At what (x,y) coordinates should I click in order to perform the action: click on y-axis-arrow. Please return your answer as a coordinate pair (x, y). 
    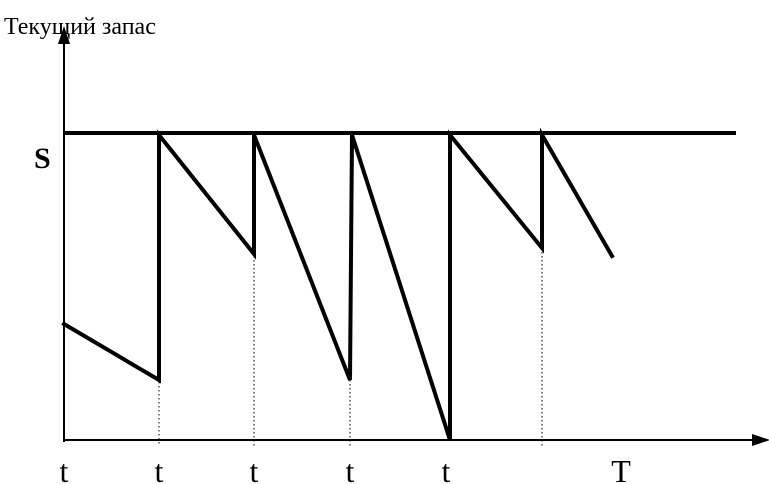
    Looking at the image, I should click on (64, 35).